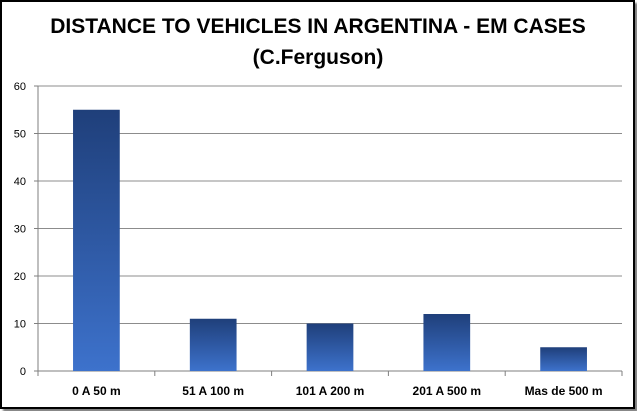  What do you see at coordinates (20, 182) in the screenshot?
I see `y-tick-label: 40` at bounding box center [20, 182].